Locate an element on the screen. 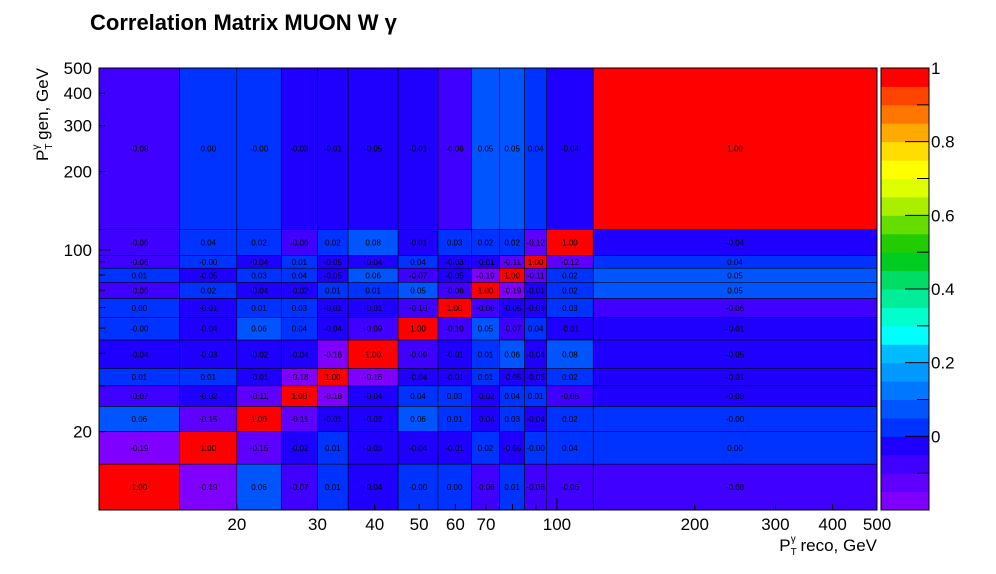  x-axis-title: PTγ reco, GeV is located at coordinates (828, 546).